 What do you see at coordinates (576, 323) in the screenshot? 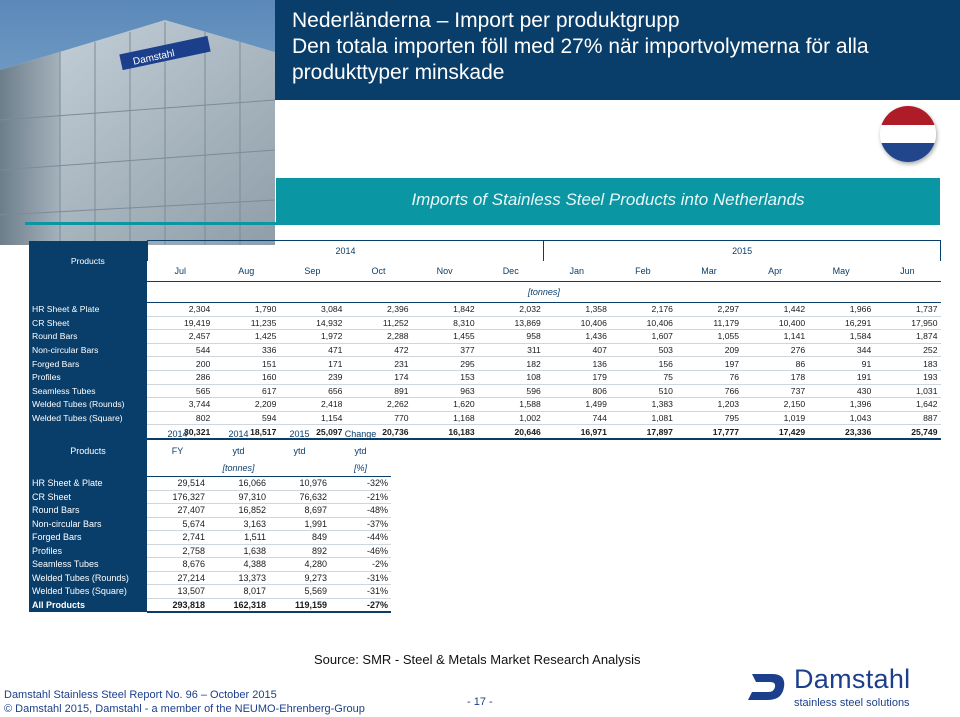
I see `table-cell: 10,406` at bounding box center [576, 323].